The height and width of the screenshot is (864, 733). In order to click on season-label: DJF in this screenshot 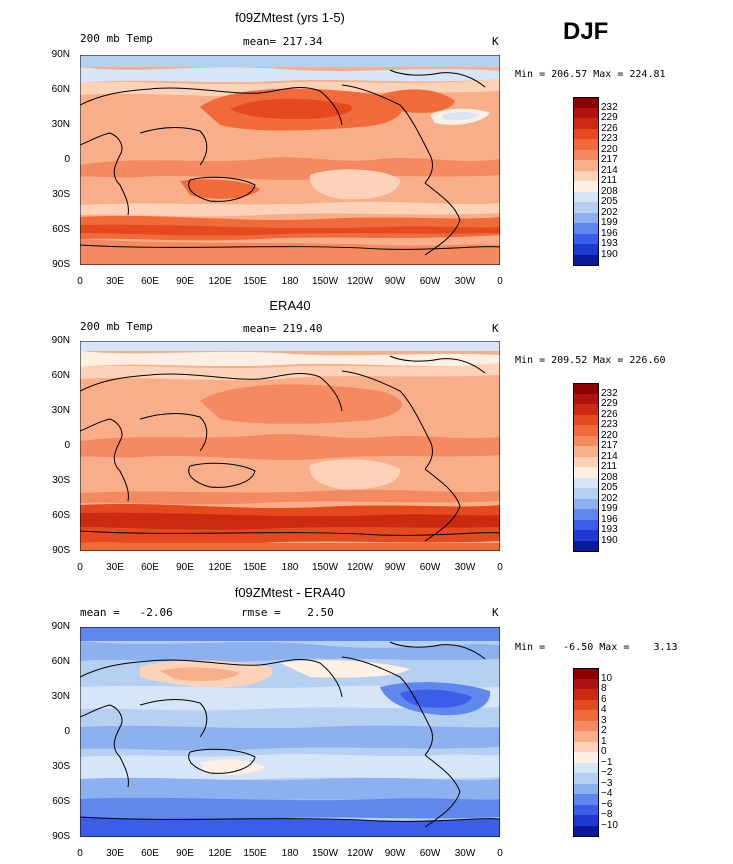, I will do `click(586, 31)`.